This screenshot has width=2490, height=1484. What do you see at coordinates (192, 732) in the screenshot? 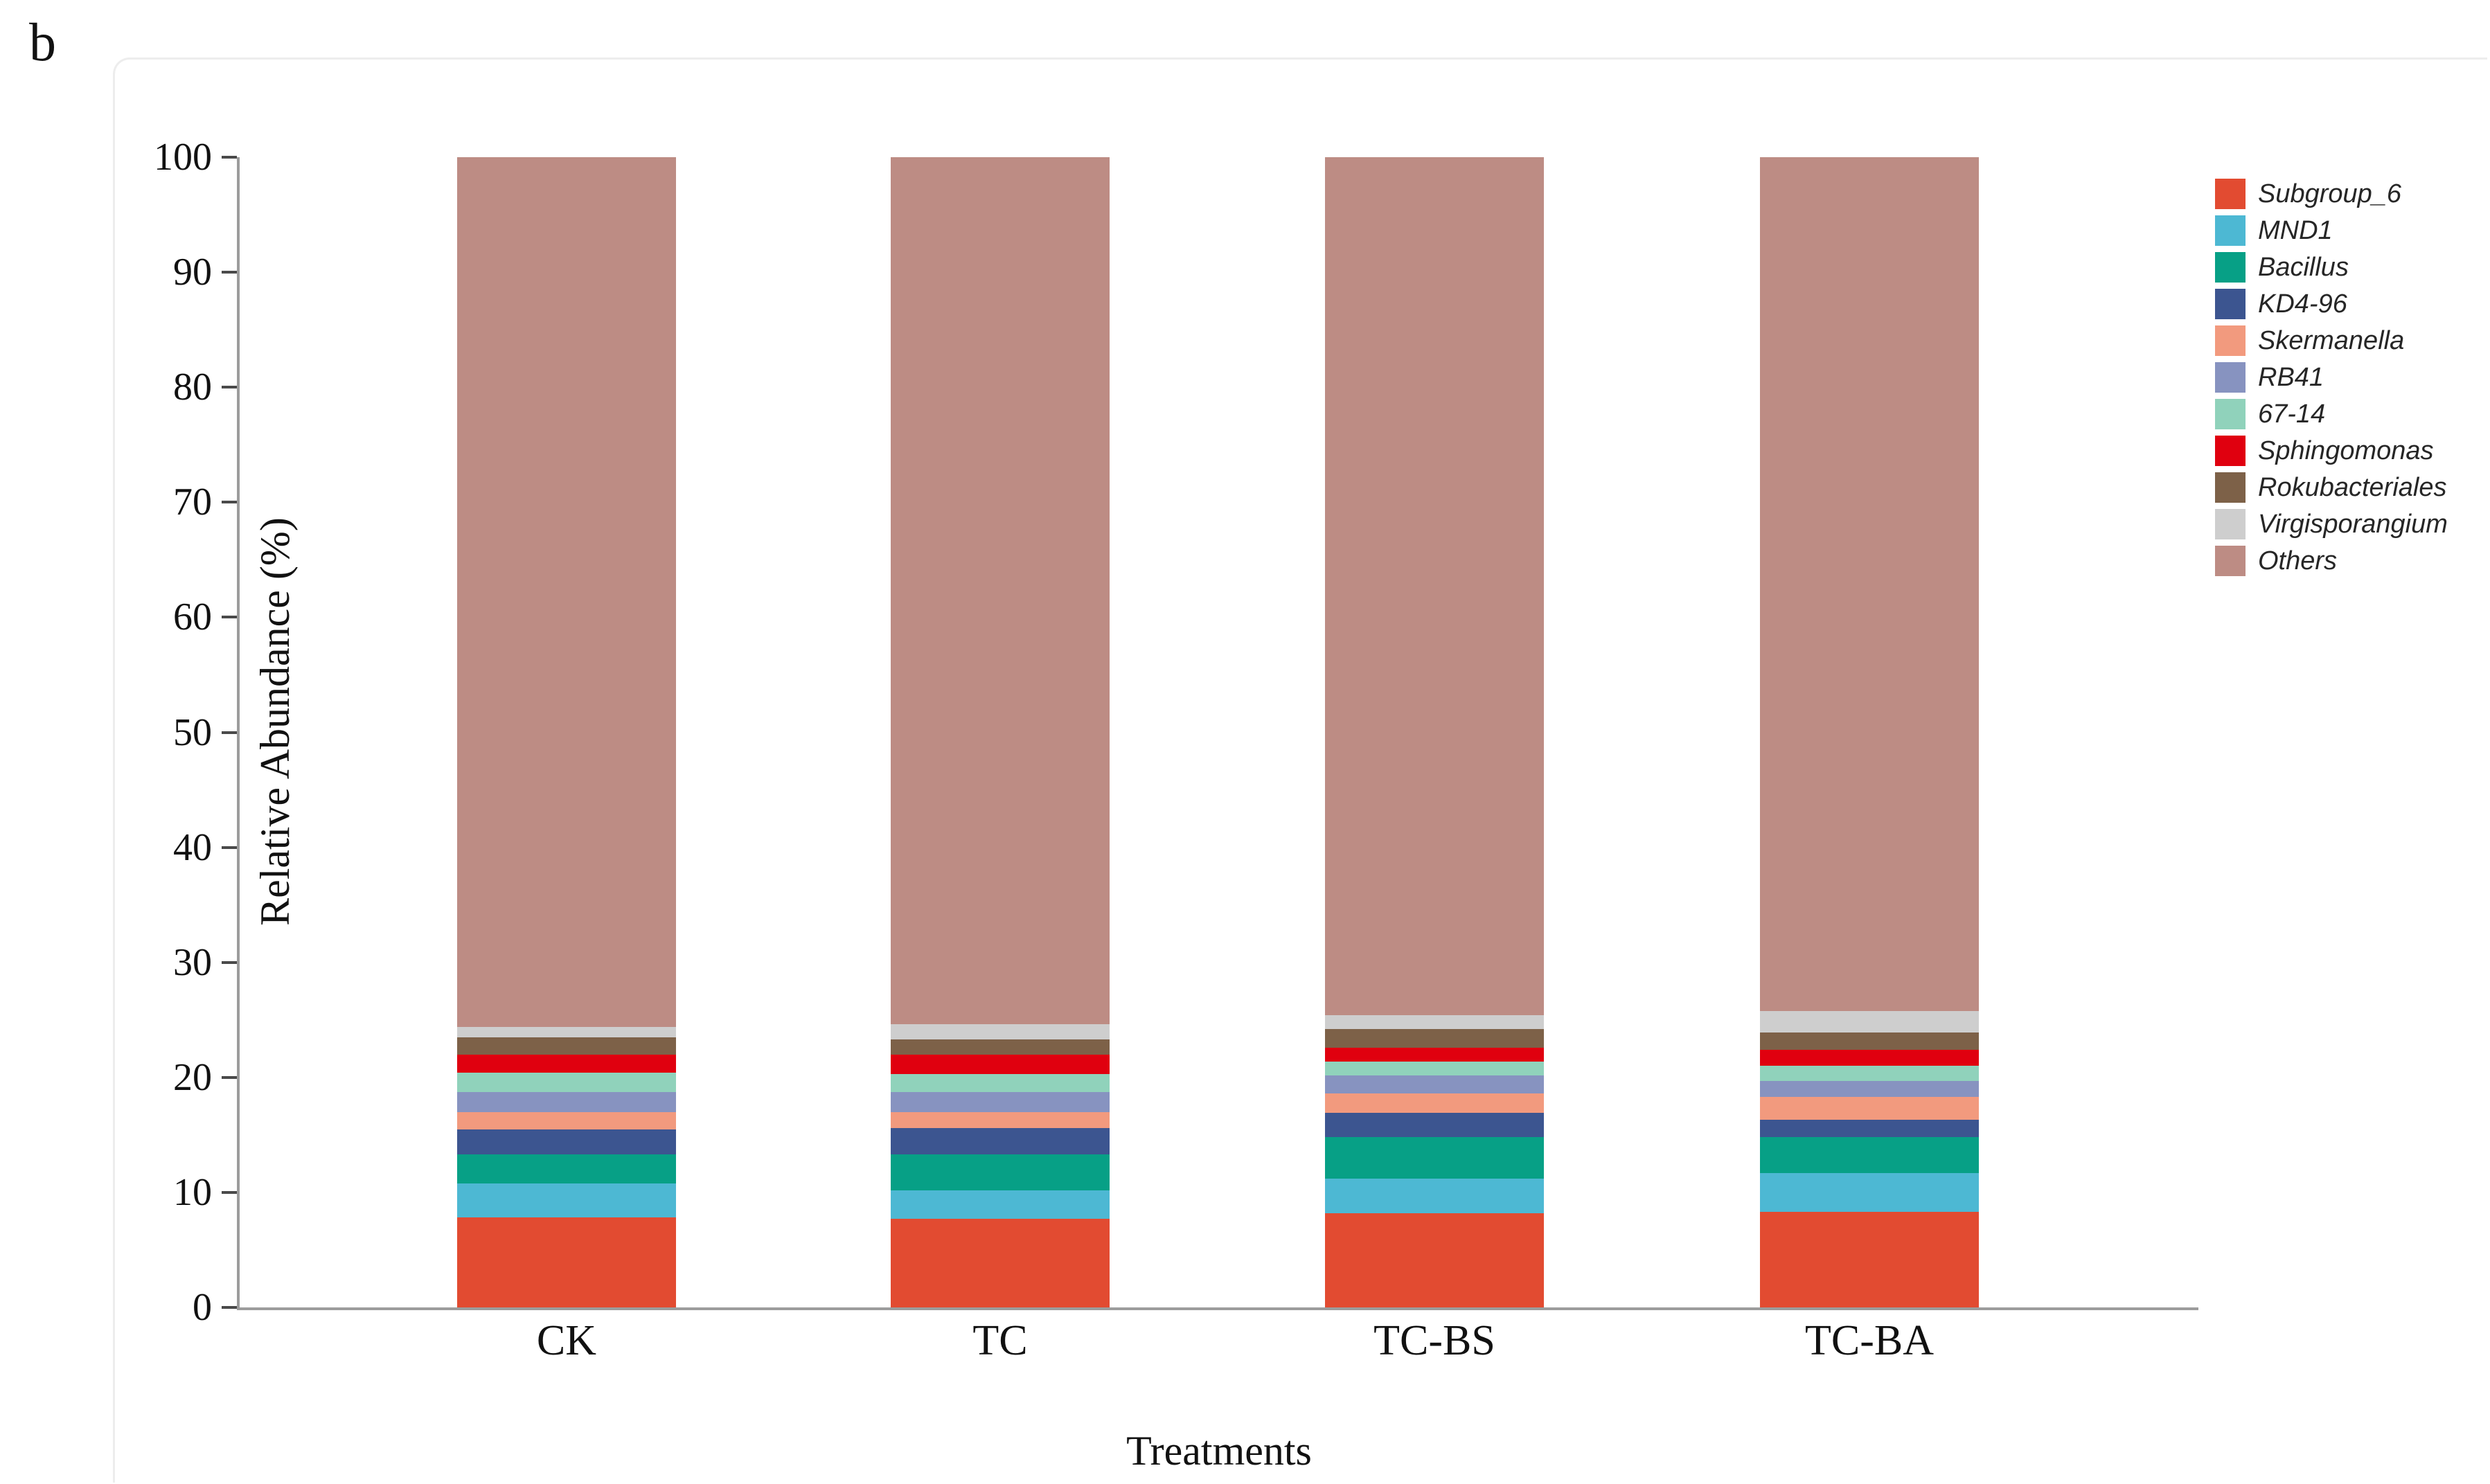
I see `y-axis-tick-label: 50` at bounding box center [192, 732].